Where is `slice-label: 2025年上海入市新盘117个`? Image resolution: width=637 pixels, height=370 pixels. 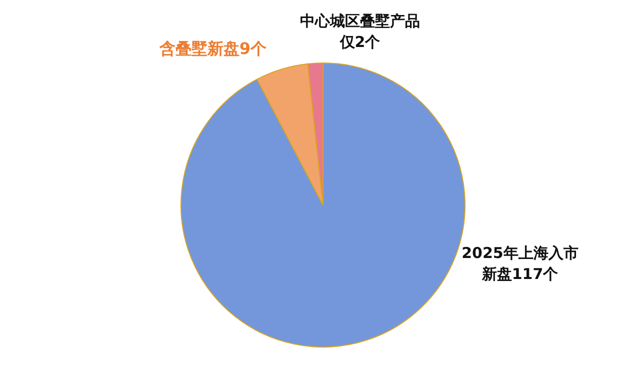 slice-label: 2025年上海入市新盘117个 is located at coordinates (520, 263).